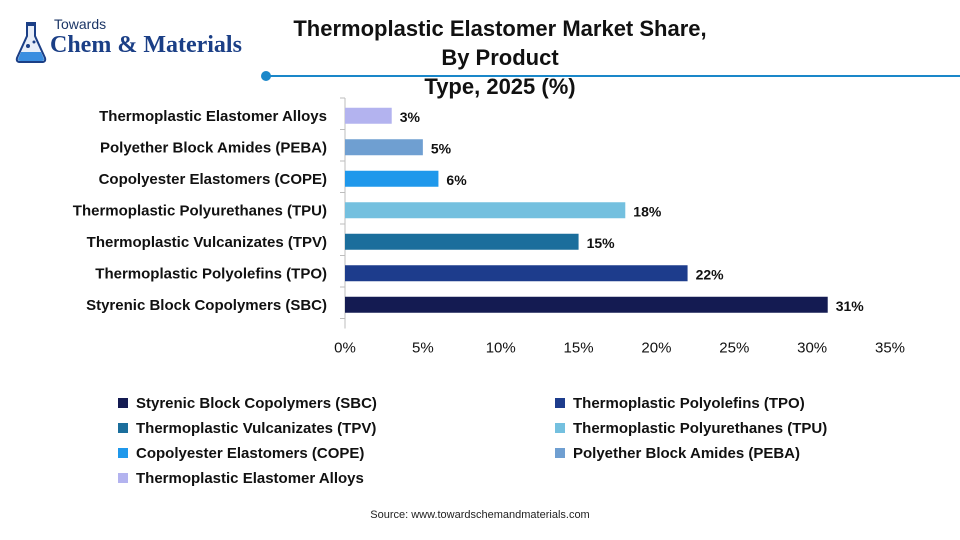 This screenshot has width=960, height=540. I want to click on brand-logo: Towards Chem & Materials, so click(134, 40).